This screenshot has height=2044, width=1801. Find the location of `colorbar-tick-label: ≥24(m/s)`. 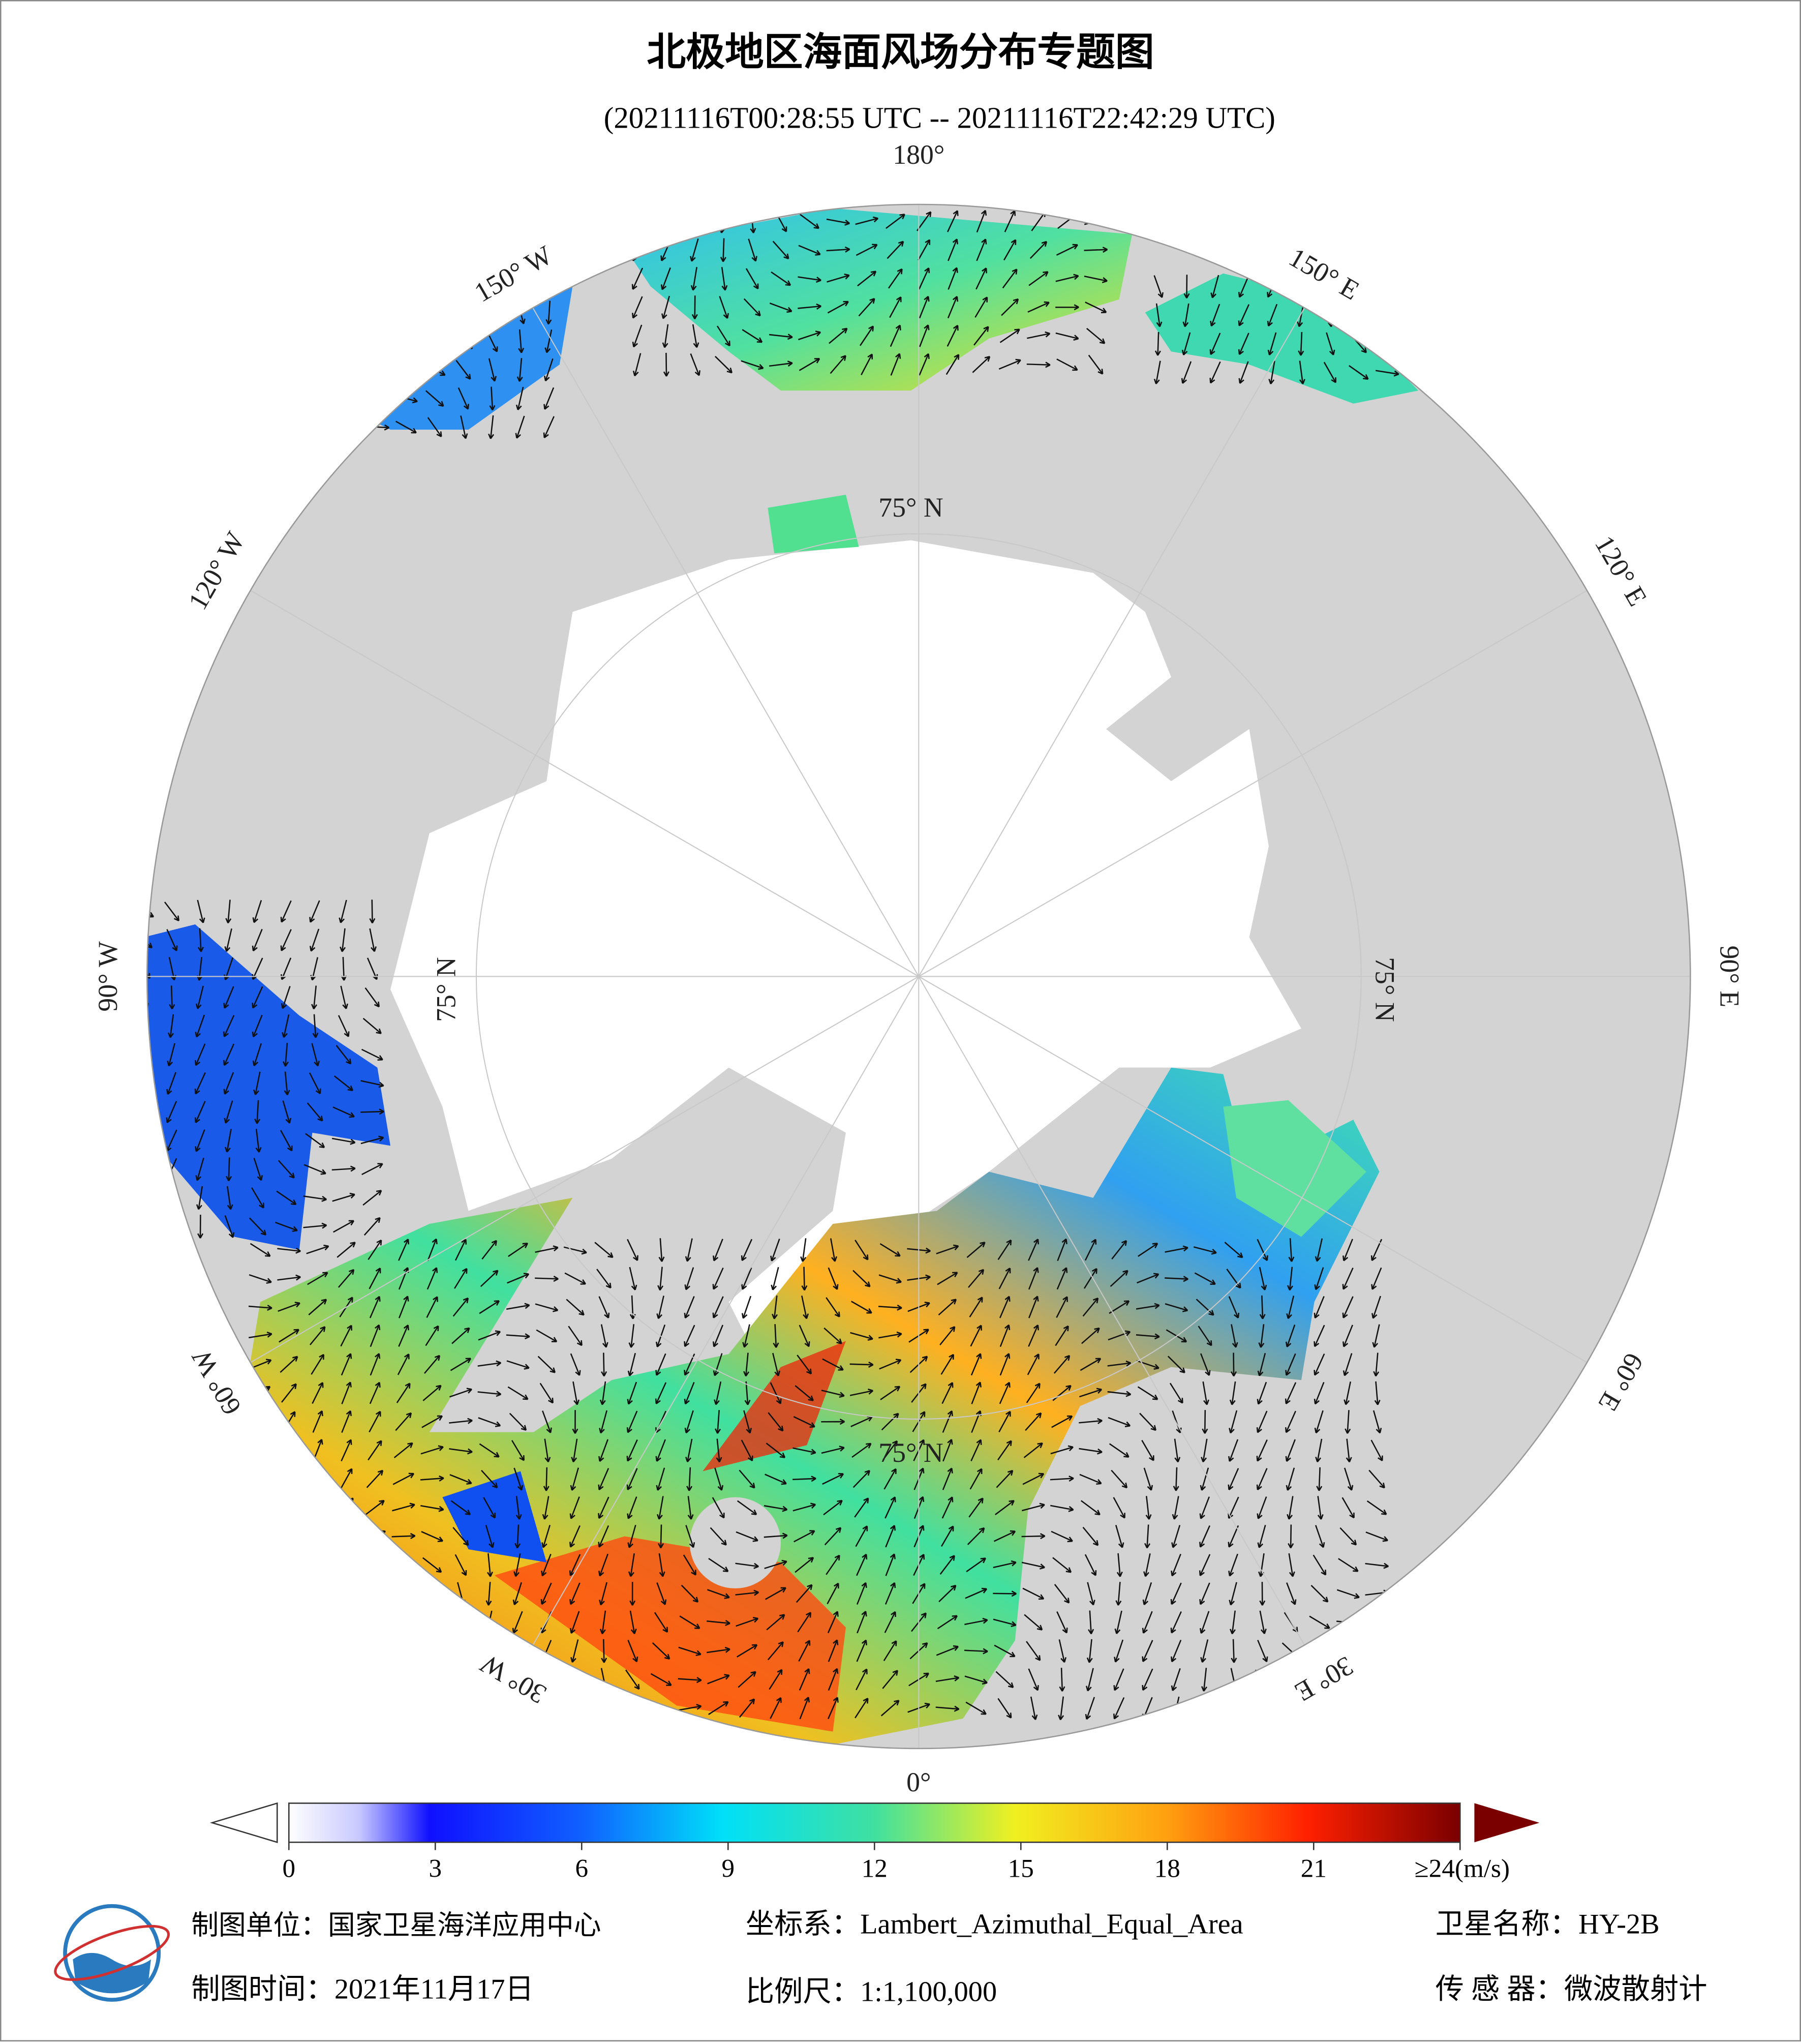

colorbar-tick-label: ≥24(m/s) is located at coordinates (1462, 1868).